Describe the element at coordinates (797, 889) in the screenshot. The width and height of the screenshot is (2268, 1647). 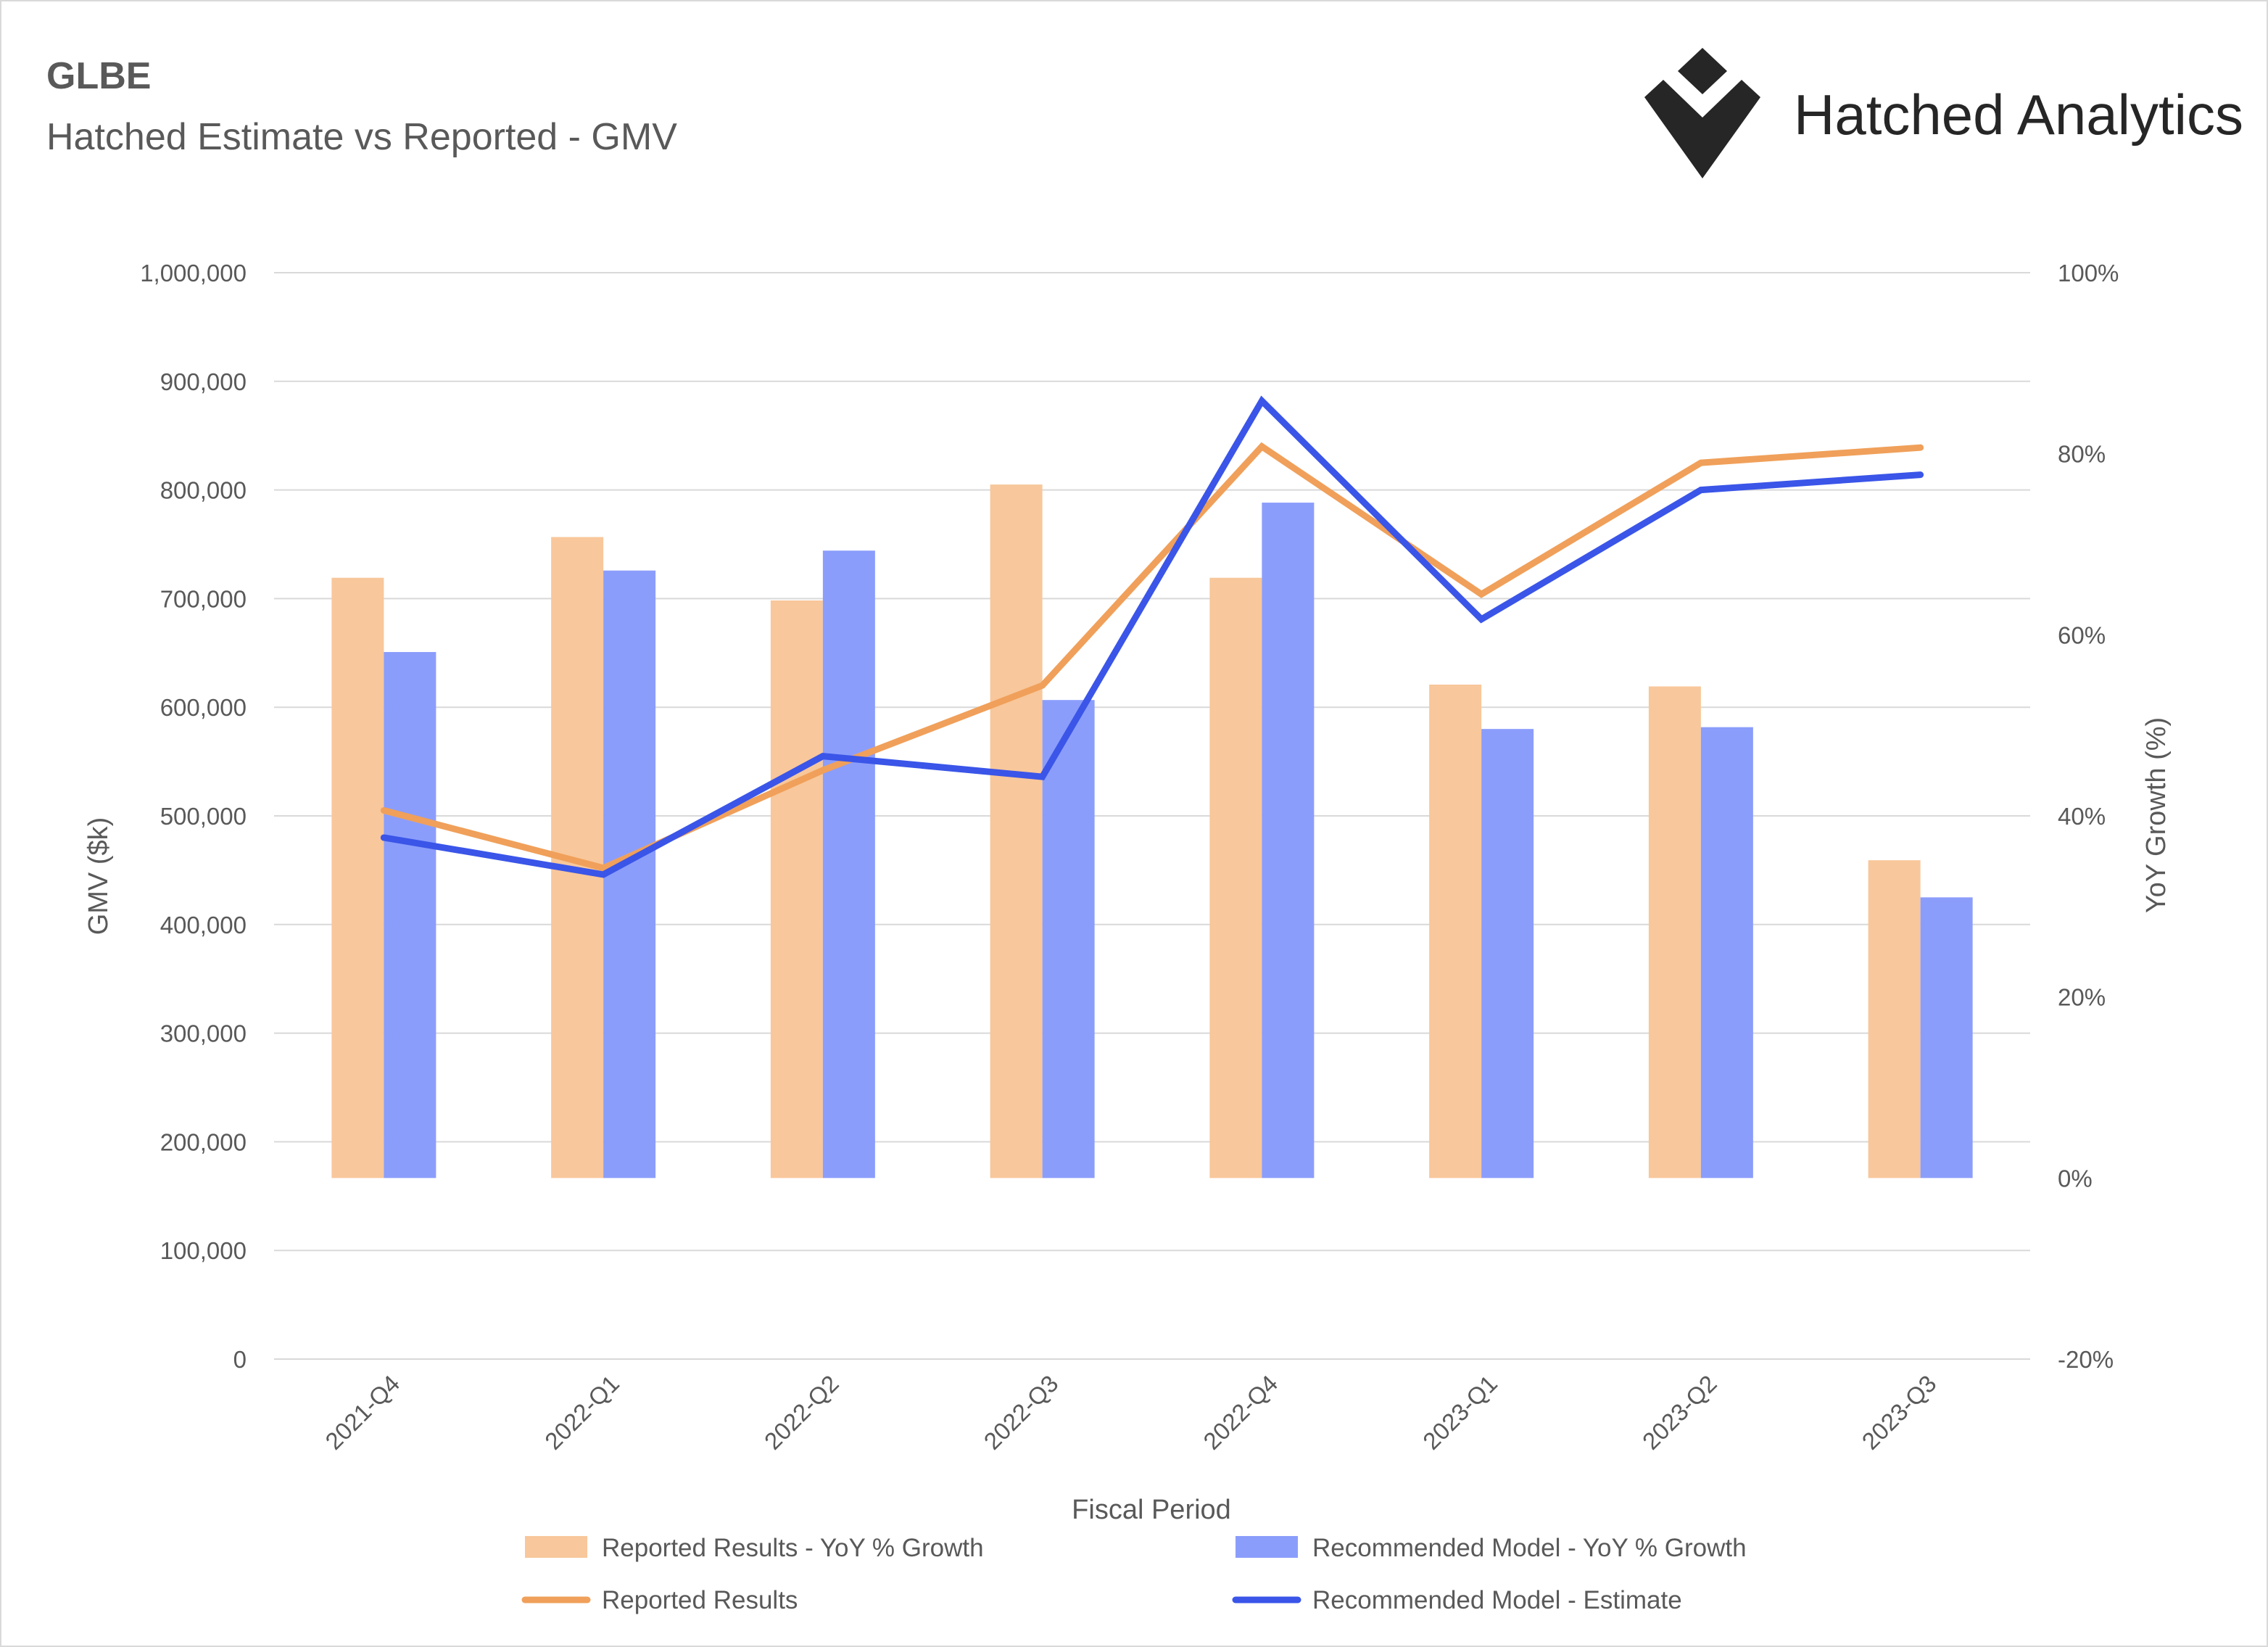
I see `bar-2022-Q2-s0` at that location.